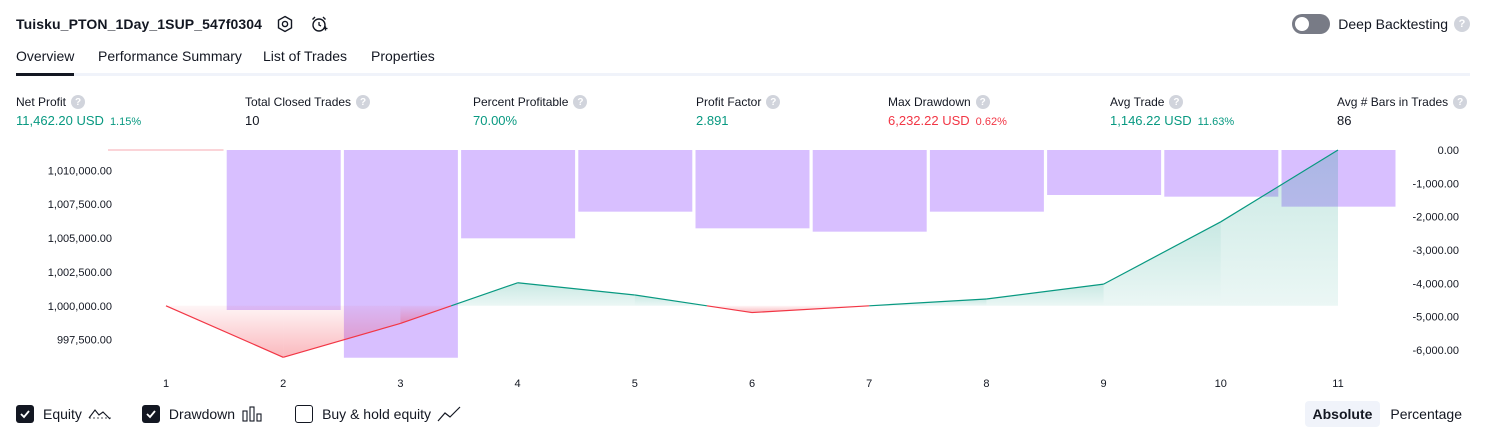 The image size is (1486, 438). I want to click on chart-legend: Equity Drawdown Buy & hold equity, so click(253, 414).